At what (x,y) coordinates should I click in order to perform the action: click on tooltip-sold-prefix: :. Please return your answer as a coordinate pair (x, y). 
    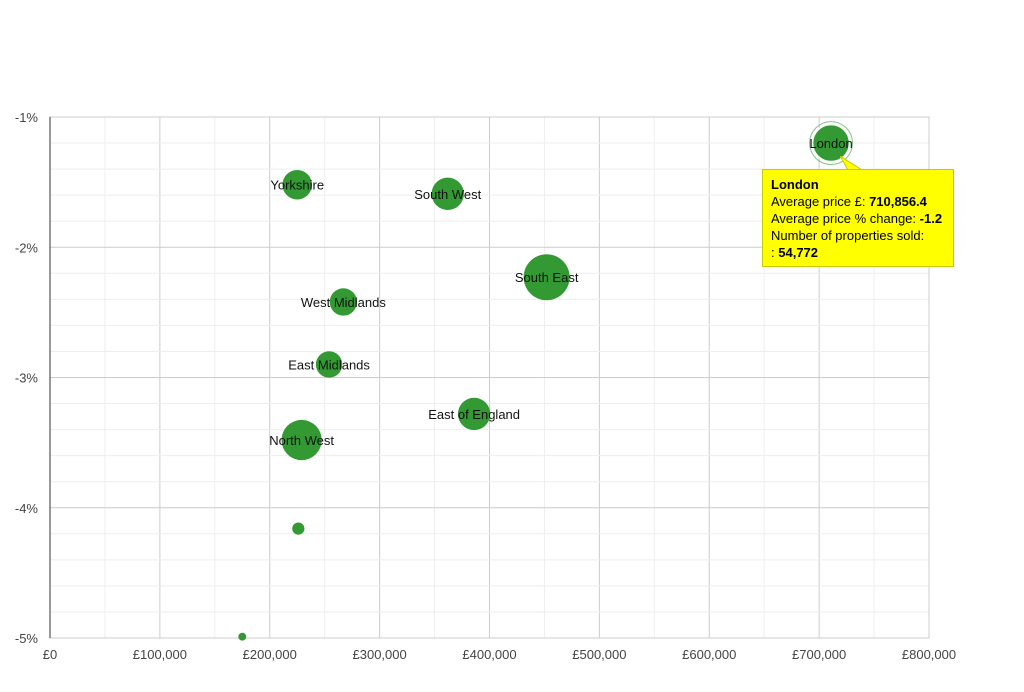
    Looking at the image, I should click on (773, 252).